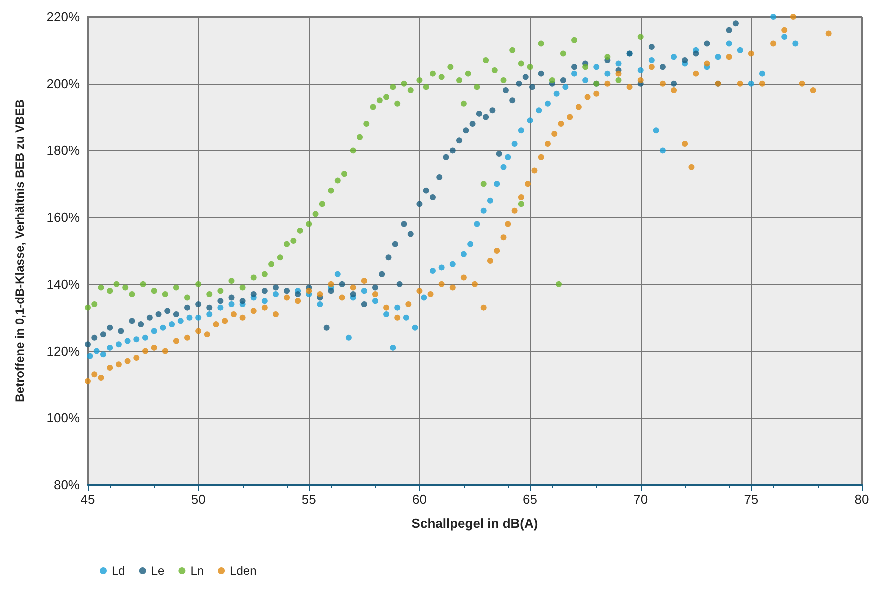 This screenshot has width=873, height=590. Describe the element at coordinates (63, 17) in the screenshot. I see `y-tick-label: 220%` at that location.